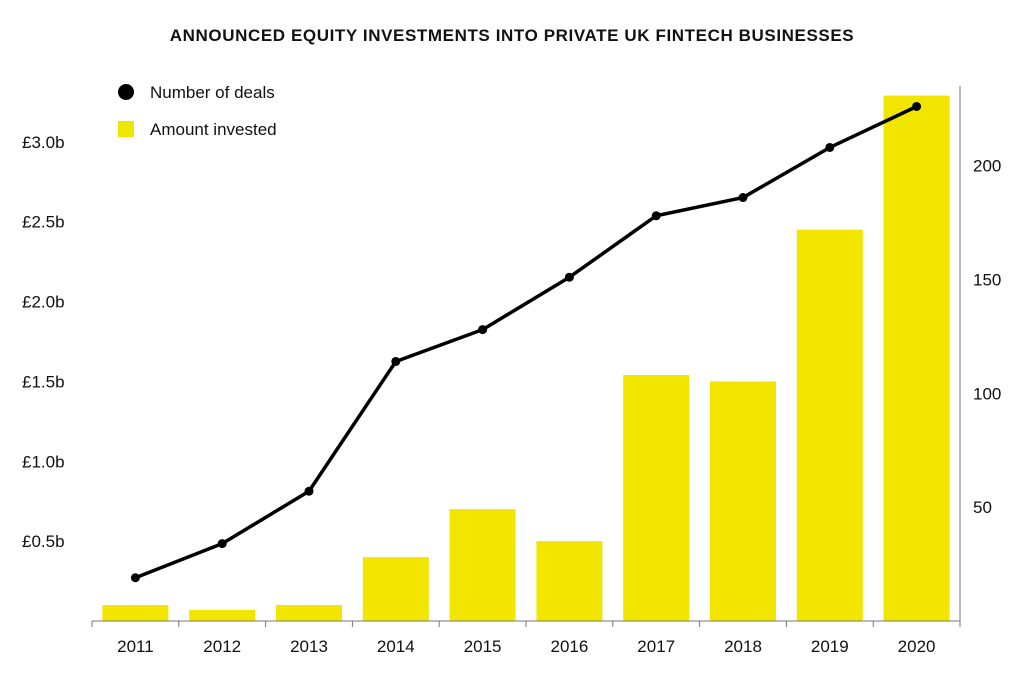 The image size is (1024, 683). What do you see at coordinates (916, 358) in the screenshot?
I see `bar-2020` at bounding box center [916, 358].